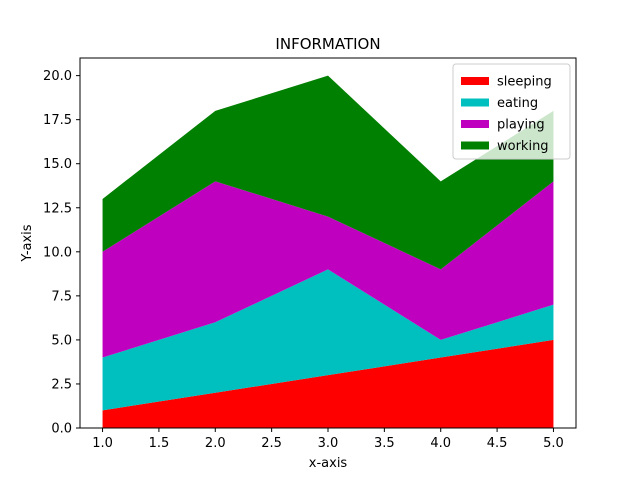 Image resolution: width=640 pixels, height=480 pixels. I want to click on legend-frame, so click(511, 111).